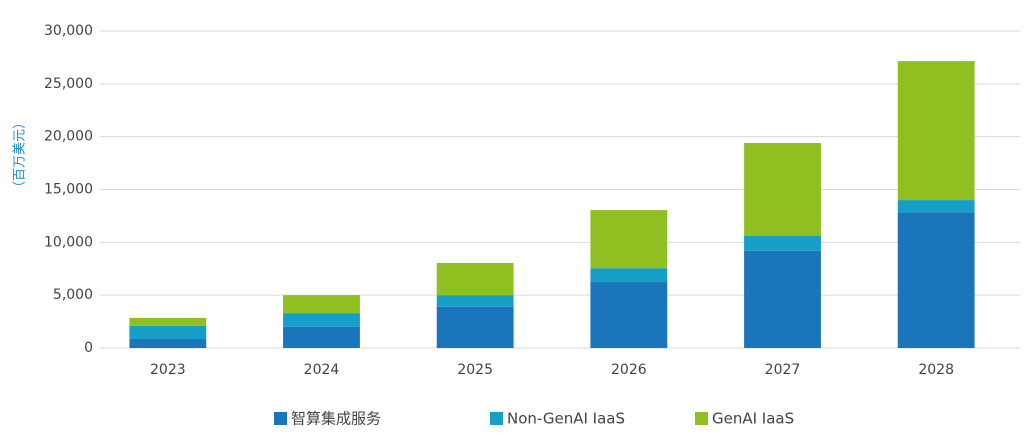 This screenshot has height=434, width=1025. What do you see at coordinates (68, 31) in the screenshot?
I see `y-tick-label: 30,000` at bounding box center [68, 31].